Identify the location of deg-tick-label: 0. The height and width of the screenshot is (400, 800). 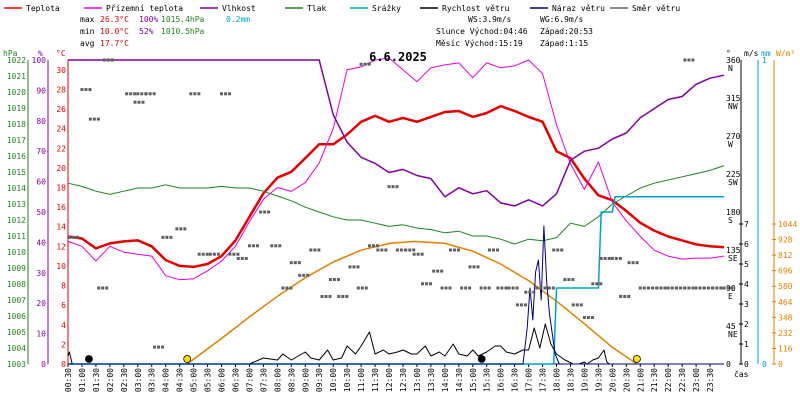
(728, 364).